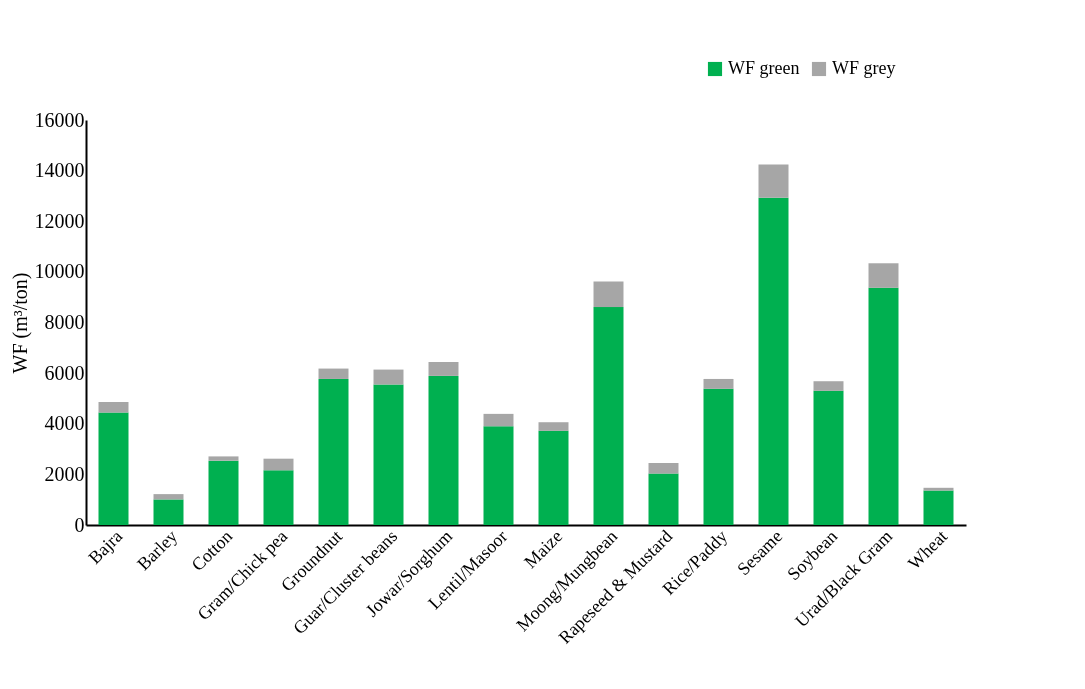  What do you see at coordinates (59, 220) in the screenshot?
I see `y-tick-label: 12000` at bounding box center [59, 220].